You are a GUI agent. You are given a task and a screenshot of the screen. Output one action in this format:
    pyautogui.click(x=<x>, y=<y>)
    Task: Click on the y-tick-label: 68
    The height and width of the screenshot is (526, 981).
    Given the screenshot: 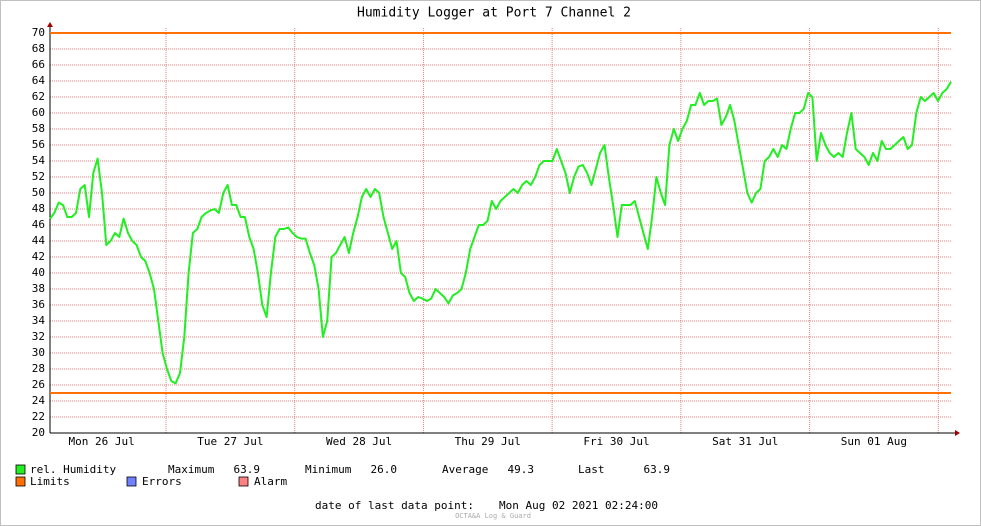 What is the action you would take?
    pyautogui.click(x=38, y=48)
    